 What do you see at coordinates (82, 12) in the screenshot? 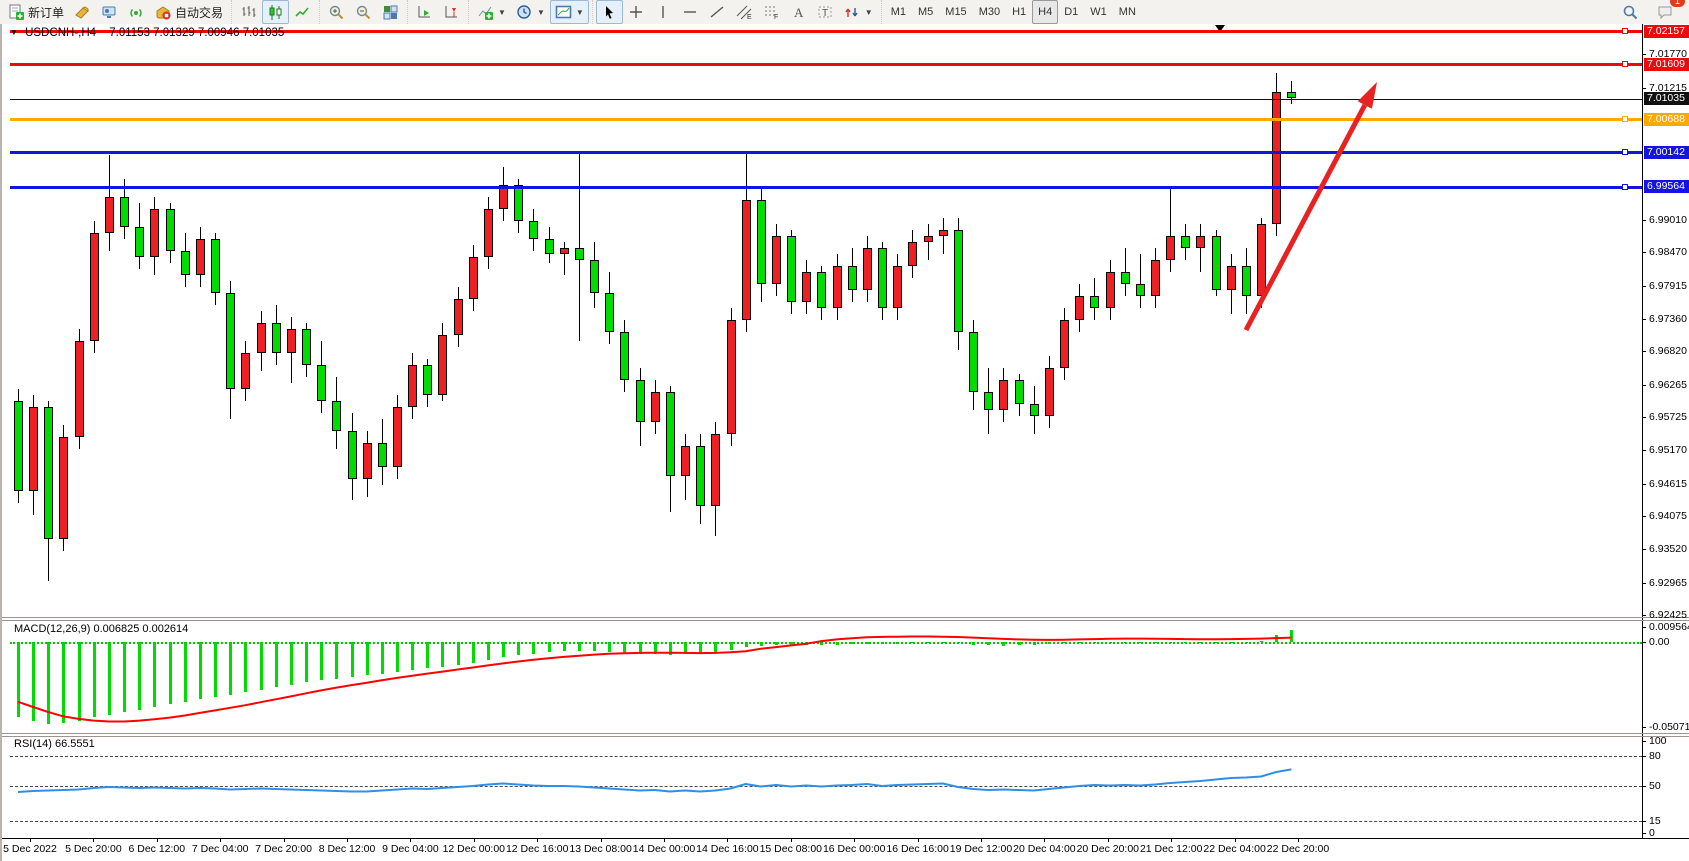
I see `editor-button` at bounding box center [82, 12].